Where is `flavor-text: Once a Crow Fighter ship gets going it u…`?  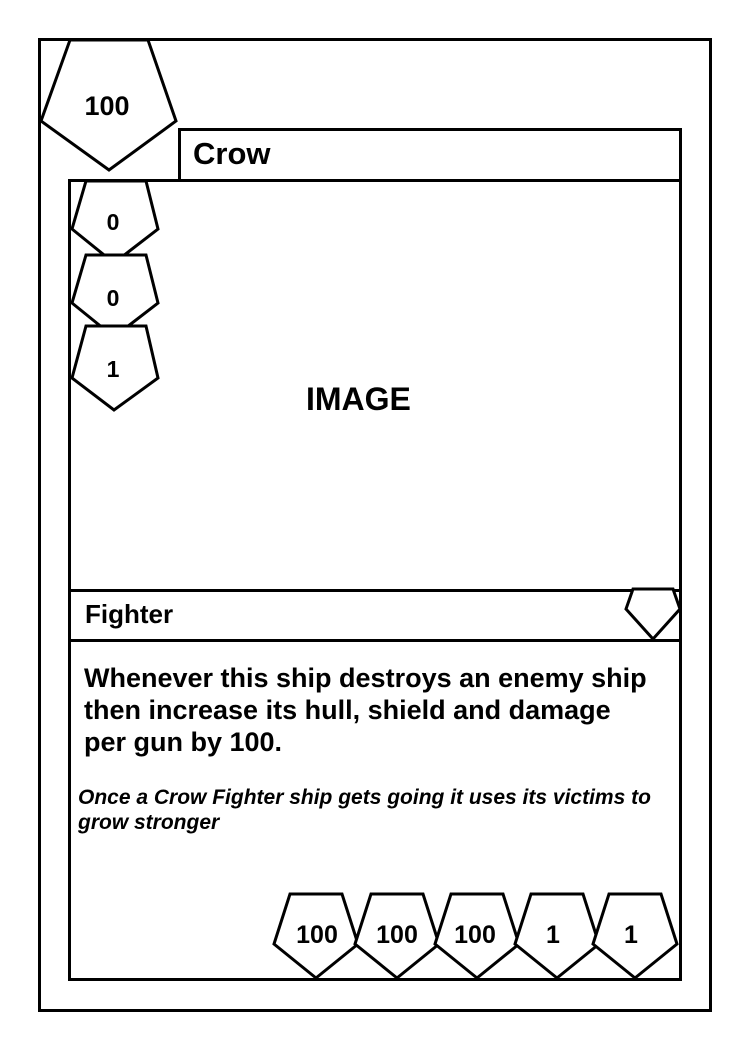 flavor-text: Once a Crow Fighter ship gets going it u… is located at coordinates (364, 810).